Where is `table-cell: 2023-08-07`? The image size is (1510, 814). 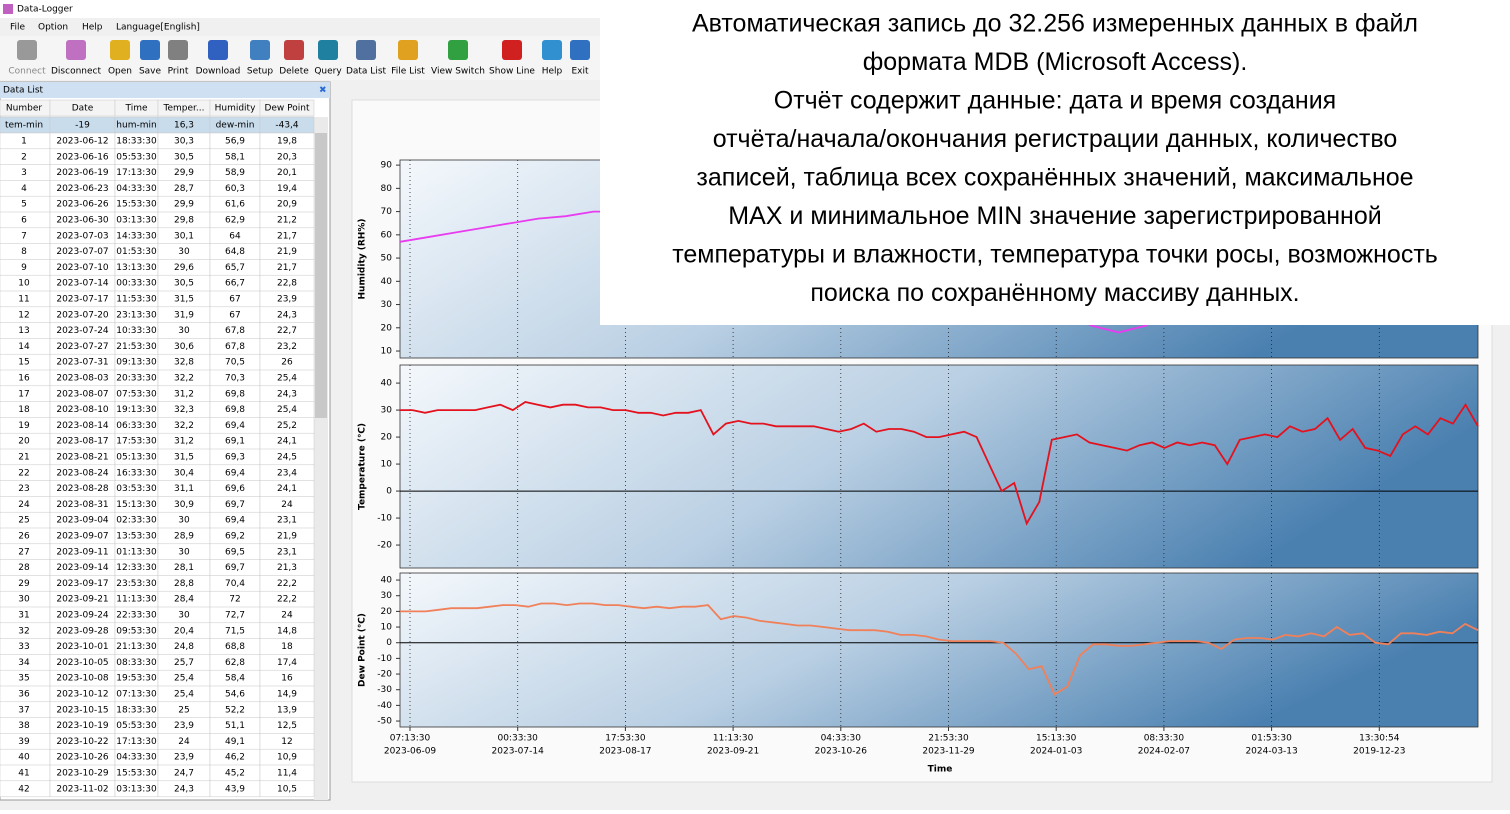 table-cell: 2023-08-07 is located at coordinates (82, 394).